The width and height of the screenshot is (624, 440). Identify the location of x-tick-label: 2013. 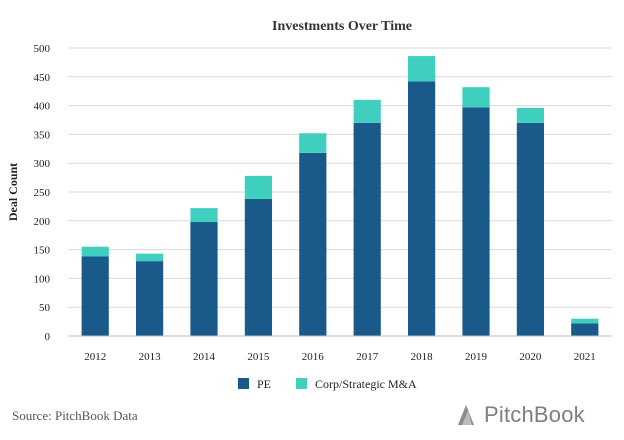
(150, 357).